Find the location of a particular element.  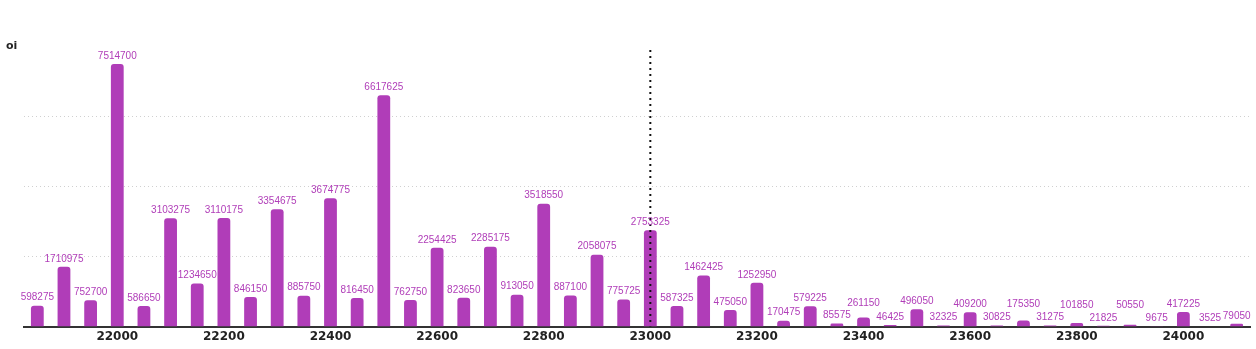

data-label: 885750 is located at coordinates (304, 287).